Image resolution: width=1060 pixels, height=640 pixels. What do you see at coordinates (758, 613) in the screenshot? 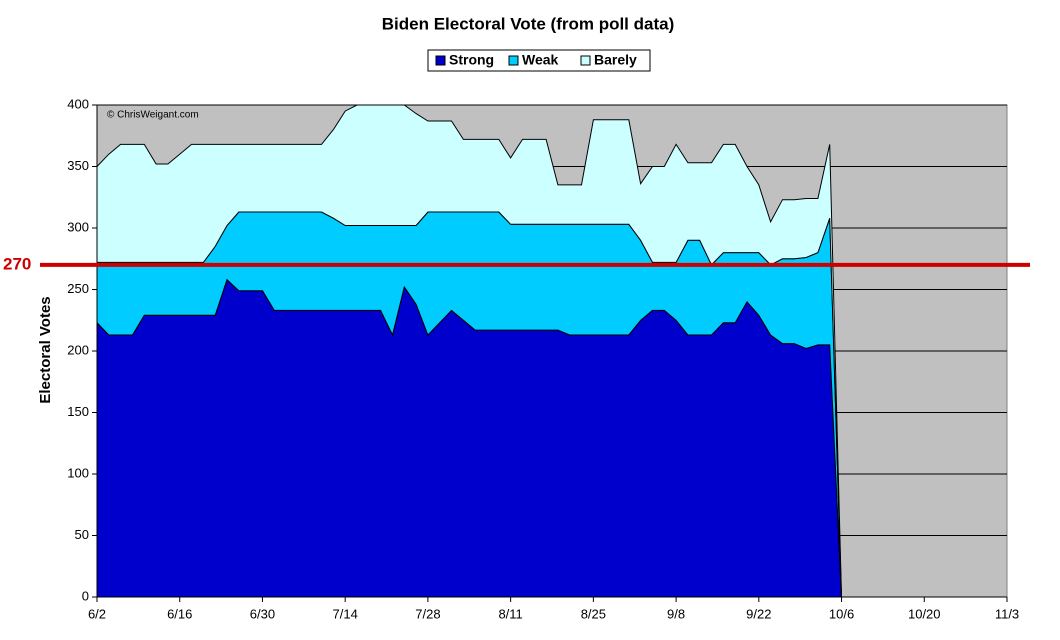
I see `x-tick-label: 9/22` at bounding box center [758, 613].